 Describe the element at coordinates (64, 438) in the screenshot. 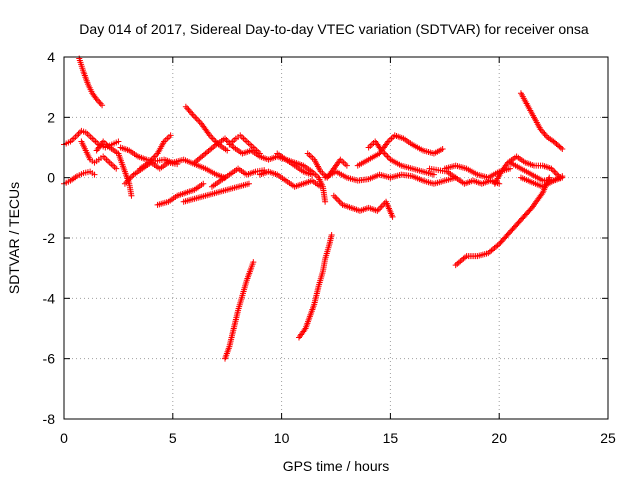

I see `x-tick-label: 0` at that location.